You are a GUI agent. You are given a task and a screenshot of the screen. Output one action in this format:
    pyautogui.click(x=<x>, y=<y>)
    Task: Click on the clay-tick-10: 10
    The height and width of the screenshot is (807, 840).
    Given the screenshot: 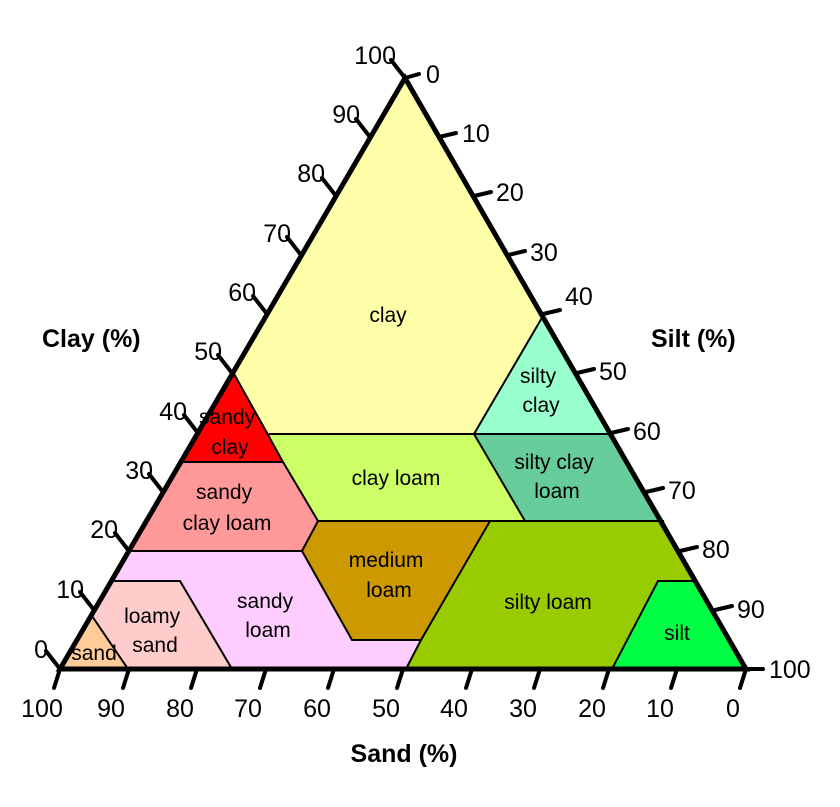 What is the action you would take?
    pyautogui.click(x=70, y=590)
    